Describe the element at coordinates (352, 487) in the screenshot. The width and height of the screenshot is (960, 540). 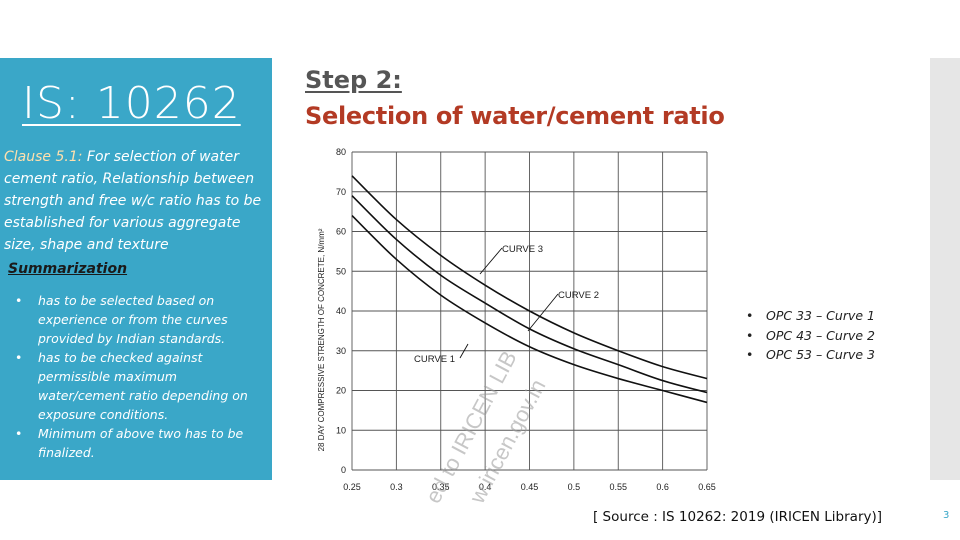
I see `x-tick-label: 0.25` at that location.